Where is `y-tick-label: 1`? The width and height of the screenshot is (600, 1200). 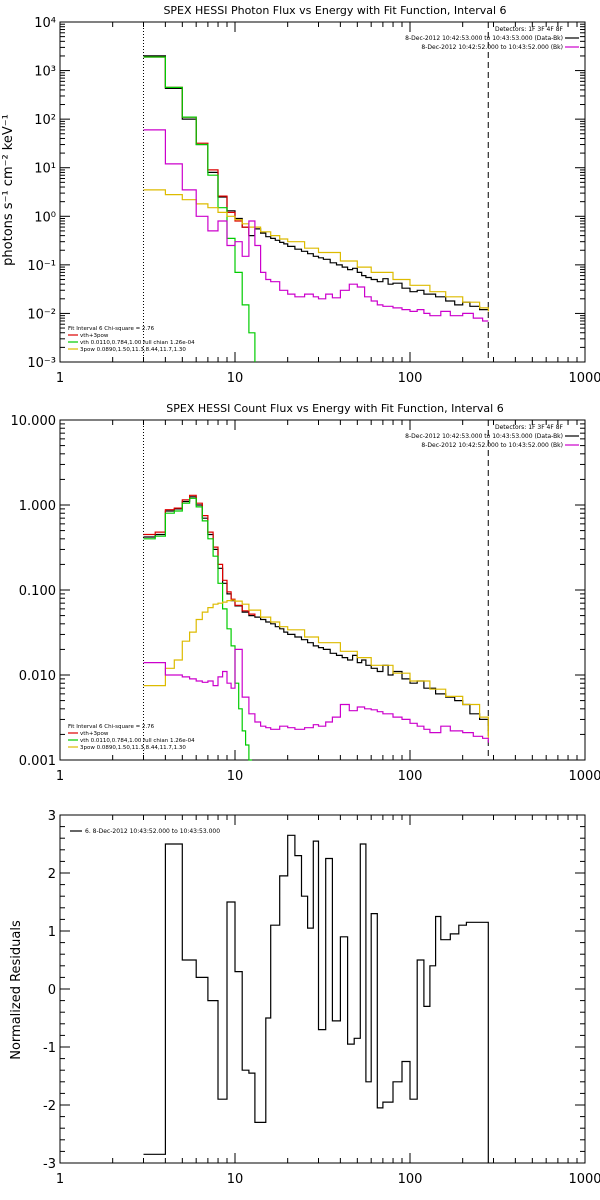
y-tick-label: 1 is located at coordinates (52, 932).